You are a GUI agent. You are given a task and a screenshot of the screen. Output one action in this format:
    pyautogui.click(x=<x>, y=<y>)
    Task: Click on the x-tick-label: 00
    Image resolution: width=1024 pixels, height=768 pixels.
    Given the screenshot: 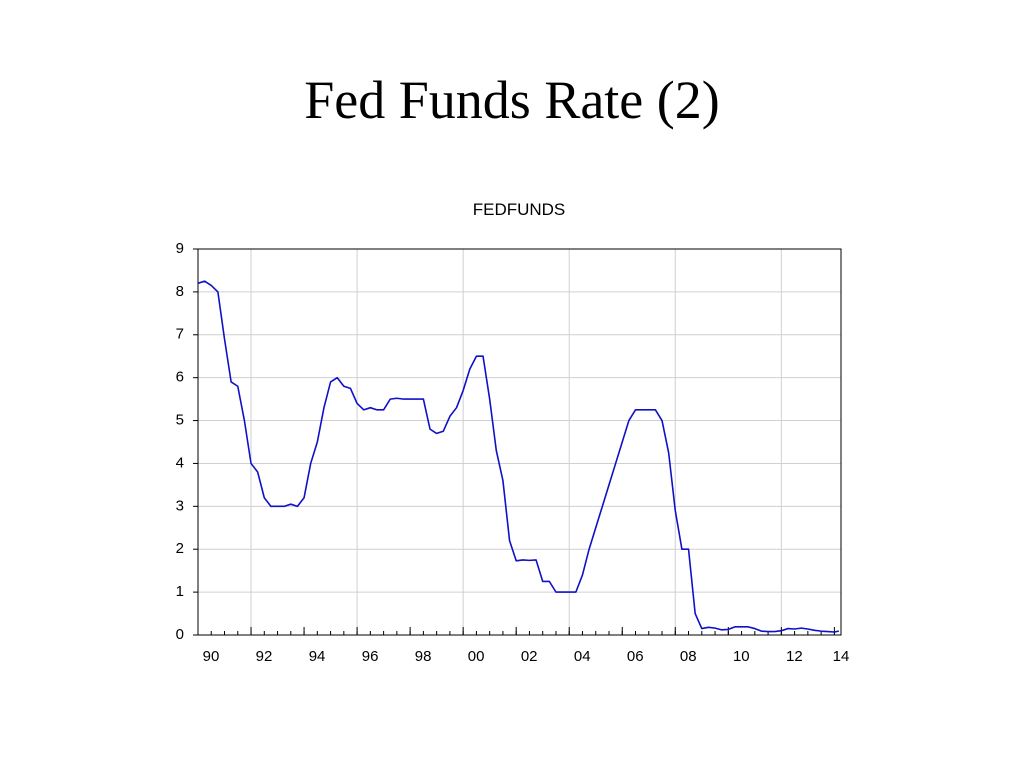 What is the action you would take?
    pyautogui.click(x=476, y=656)
    